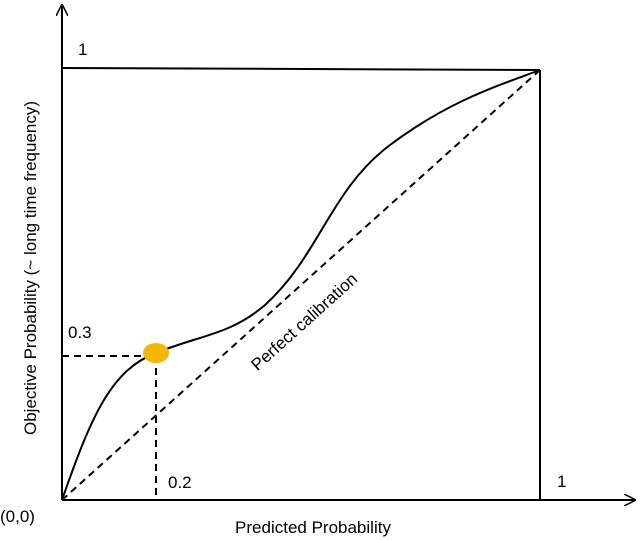  I want to click on x-axis-title: Predicted Probability, so click(313, 527).